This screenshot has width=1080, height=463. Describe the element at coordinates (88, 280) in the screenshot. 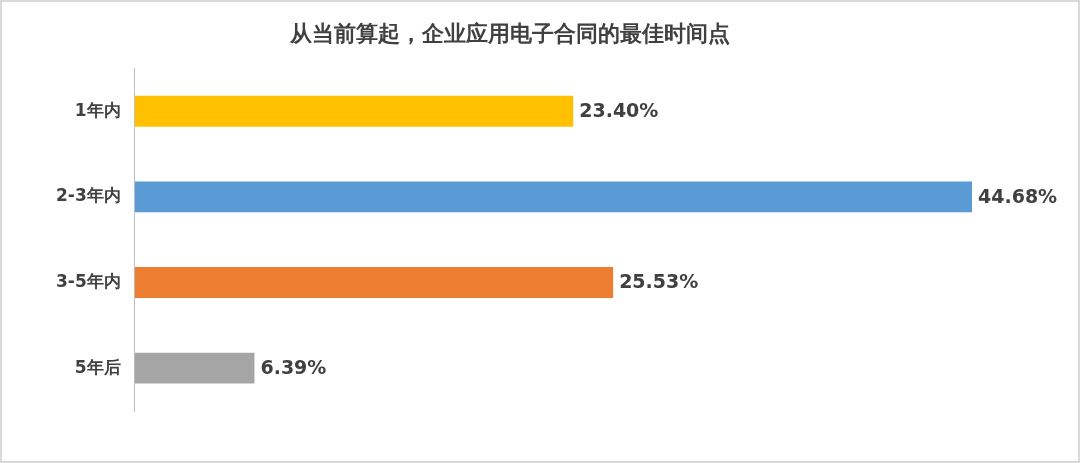

I see `y-tick-label: 3-5年内` at that location.